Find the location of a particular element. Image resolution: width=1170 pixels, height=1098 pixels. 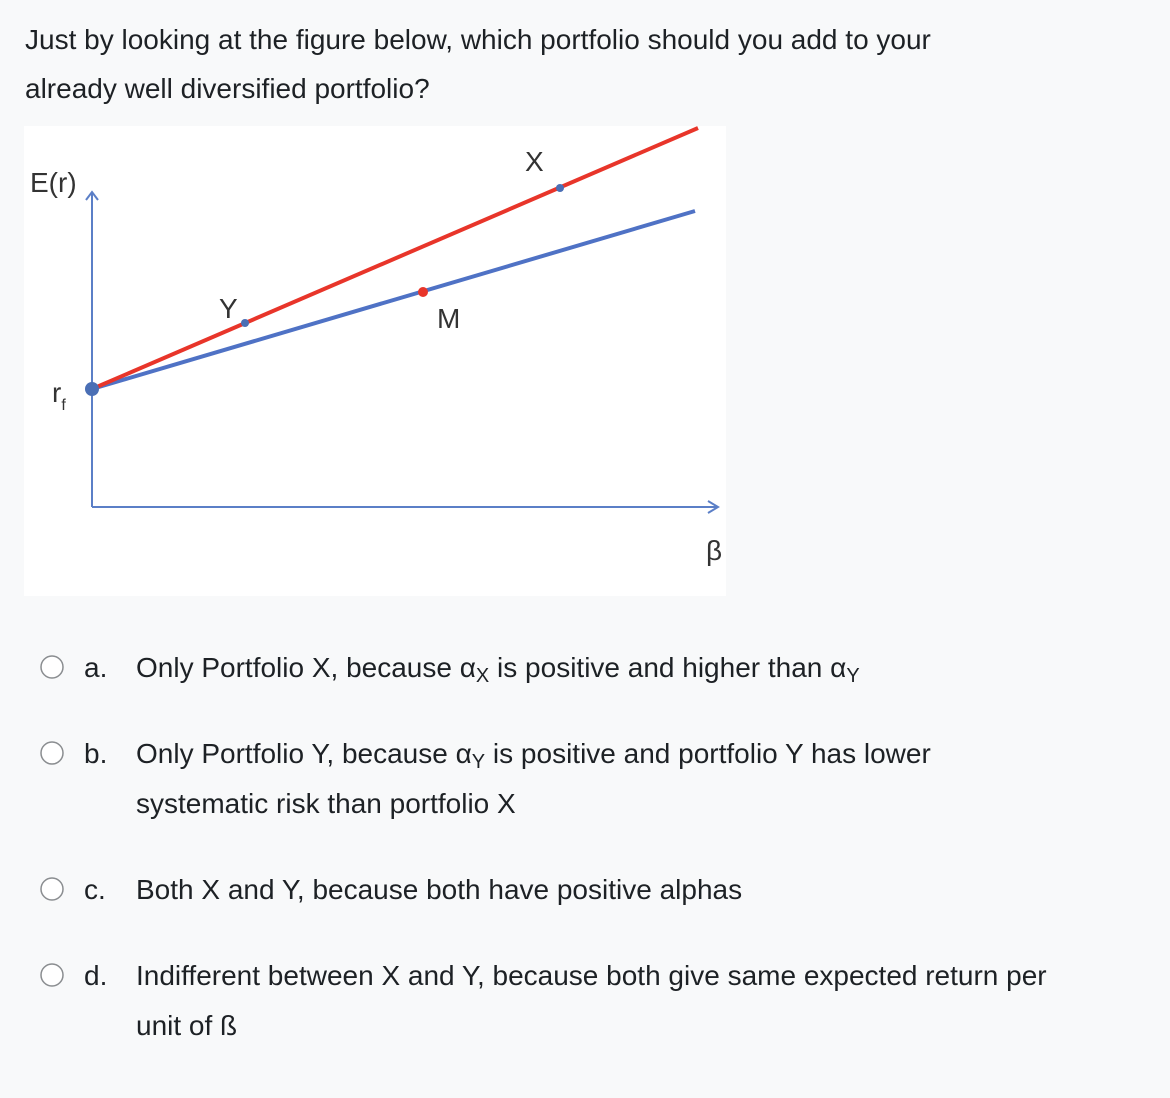

option-text: systematic risk than portfolio X is located at coordinates (326, 803).